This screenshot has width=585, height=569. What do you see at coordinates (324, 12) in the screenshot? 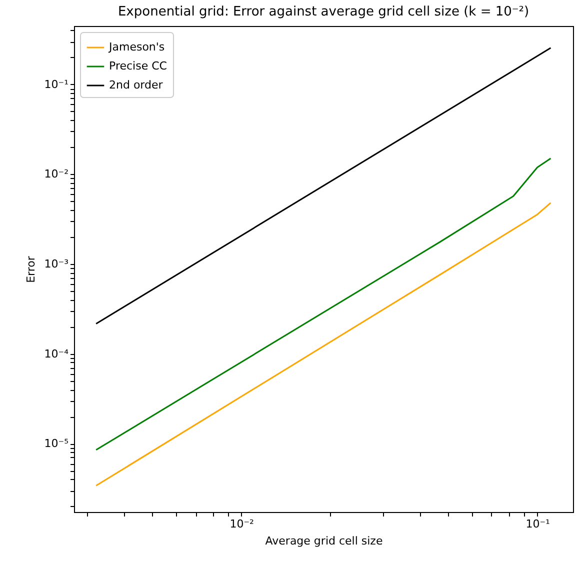
I see `chart-title: Exponential grid: Error against average grid cell size (k = 10⁻²)` at bounding box center [324, 12].